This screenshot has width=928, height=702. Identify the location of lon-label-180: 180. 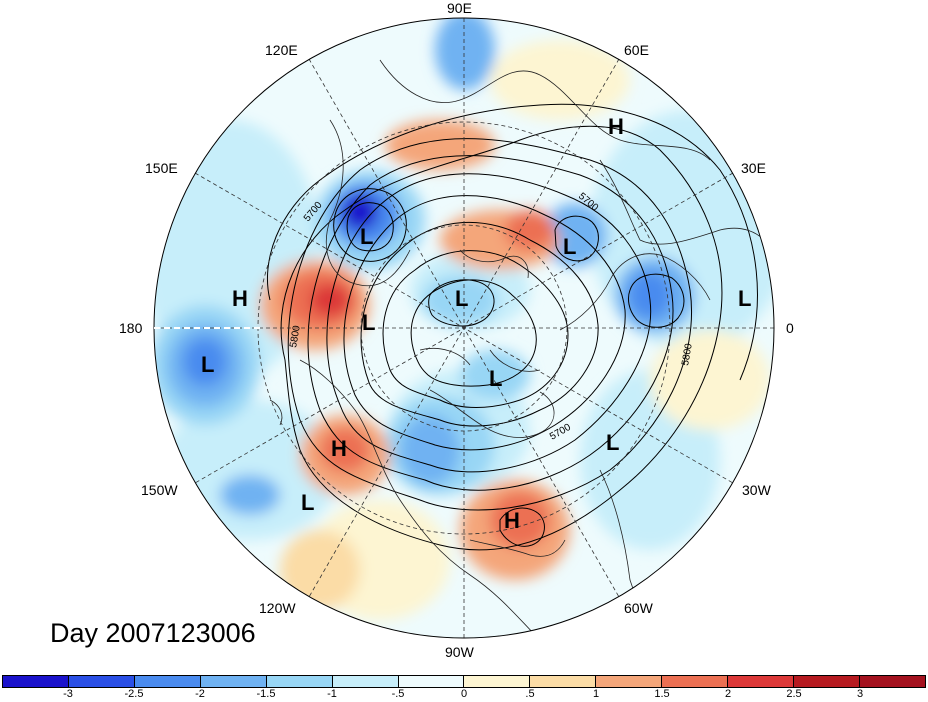
(131, 328).